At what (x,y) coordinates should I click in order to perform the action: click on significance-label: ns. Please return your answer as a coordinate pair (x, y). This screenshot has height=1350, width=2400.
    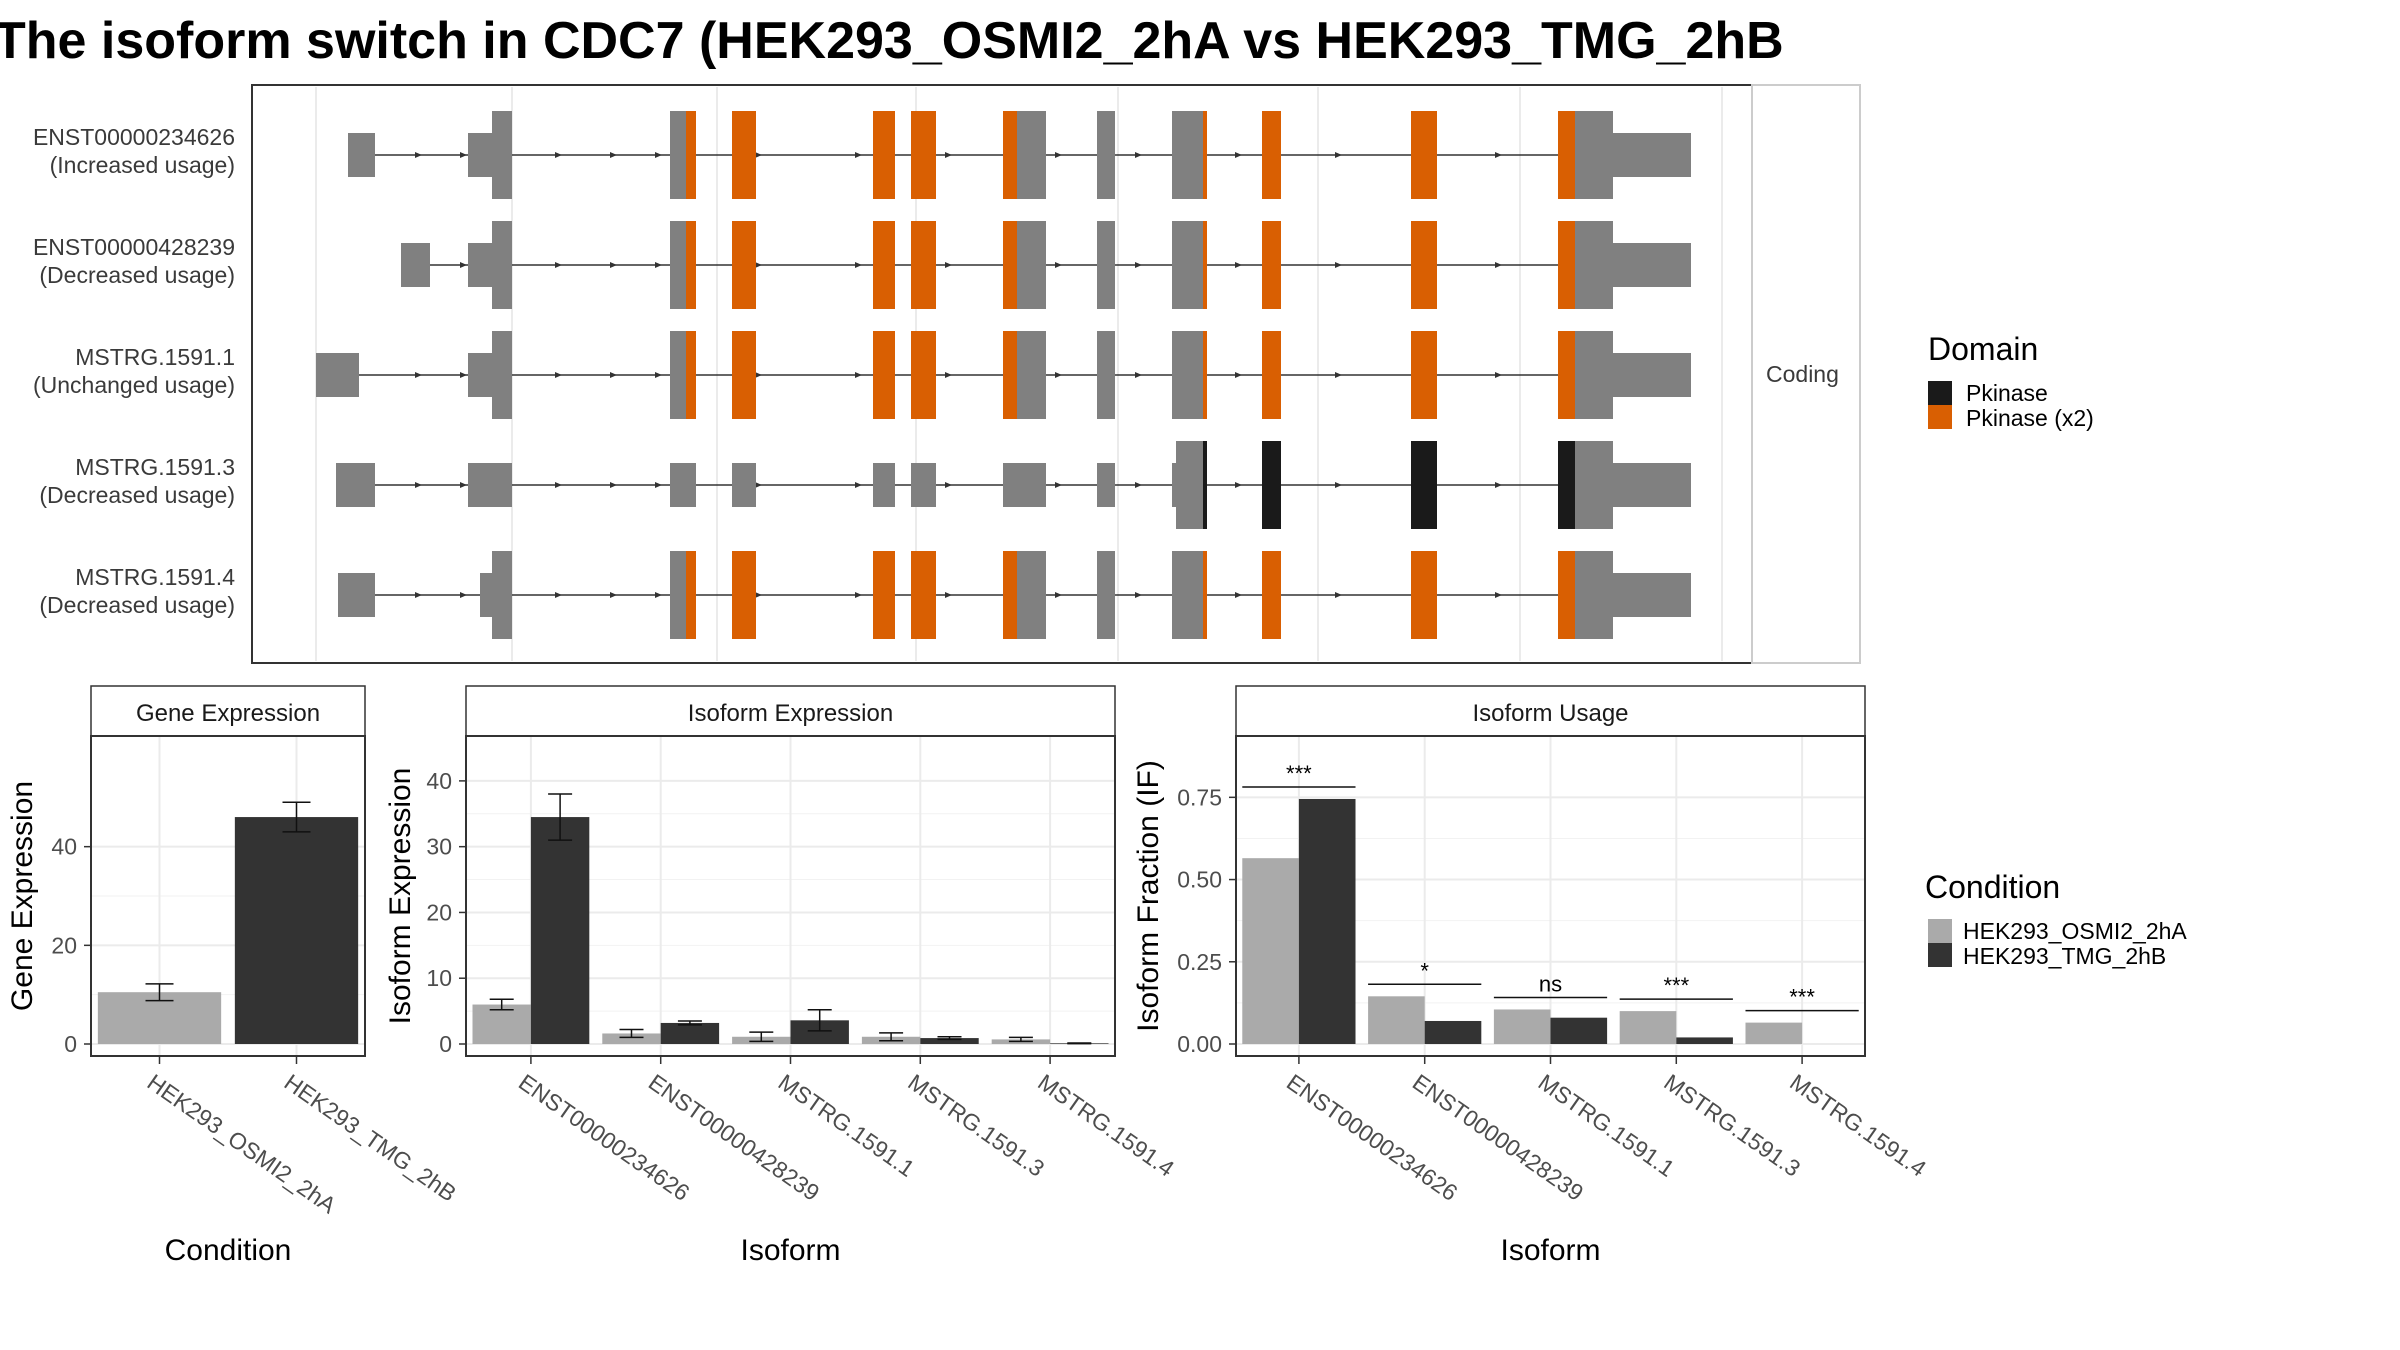
    Looking at the image, I should click on (1550, 983).